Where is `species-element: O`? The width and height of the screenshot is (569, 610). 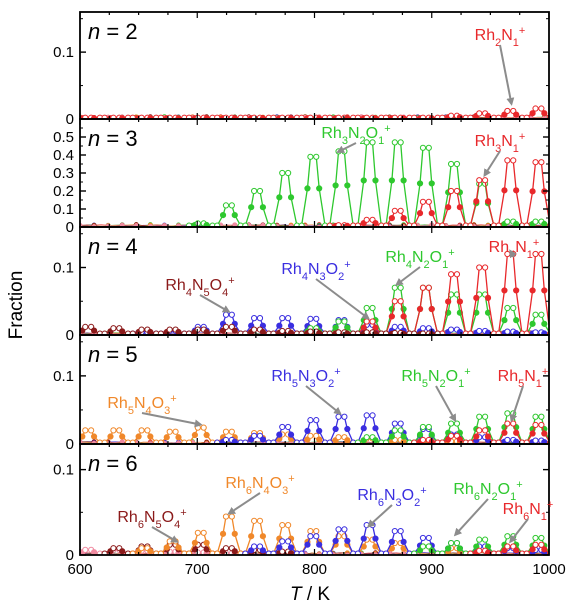
species-element: O is located at coordinates (332, 269).